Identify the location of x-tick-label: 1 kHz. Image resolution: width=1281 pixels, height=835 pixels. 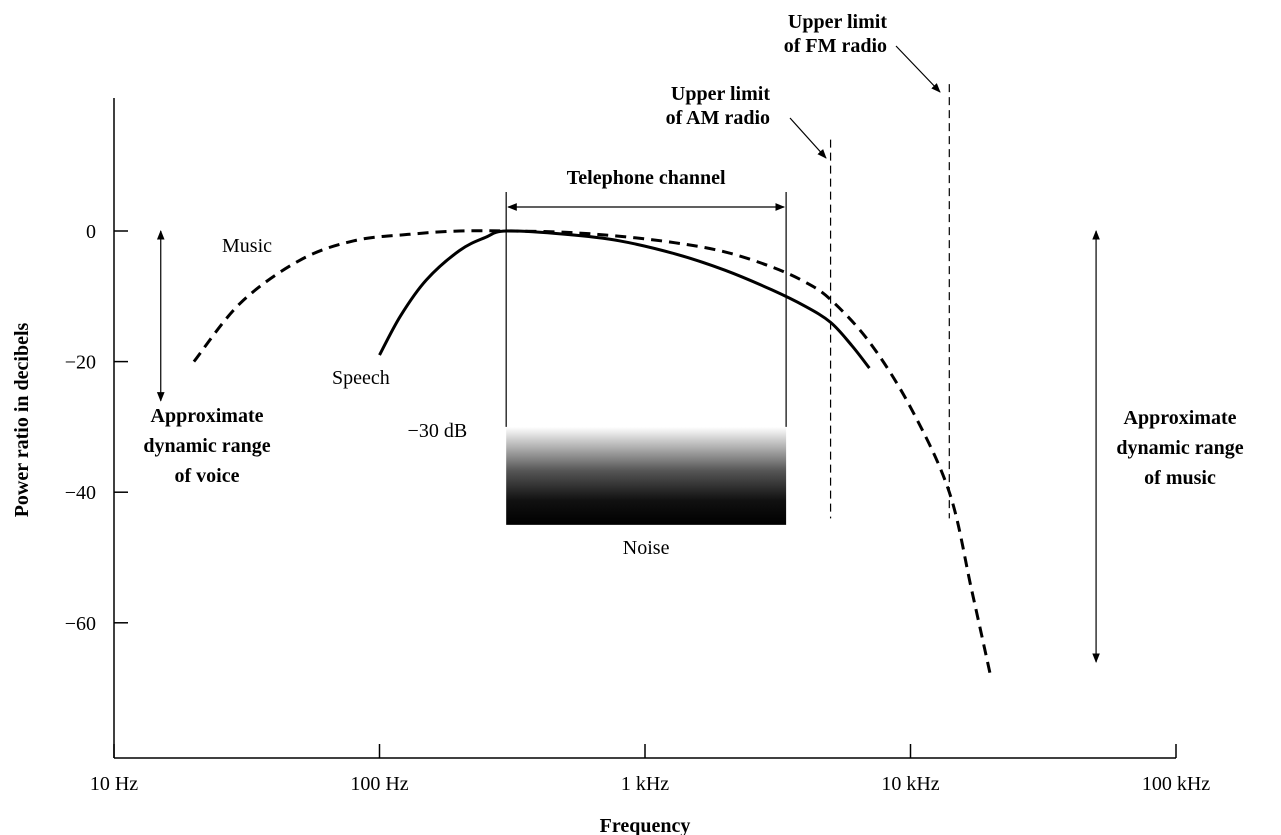
(645, 784).